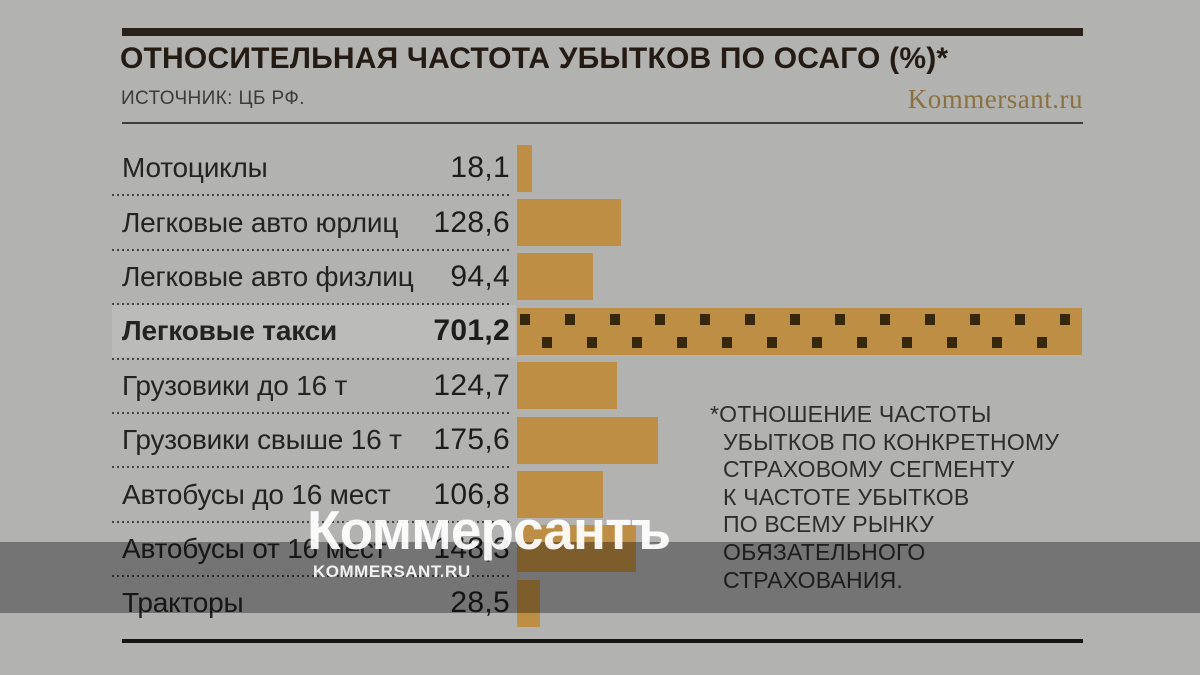 This screenshot has width=1200, height=675. Describe the element at coordinates (471, 494) in the screenshot. I see `value-label: 106,8` at that location.